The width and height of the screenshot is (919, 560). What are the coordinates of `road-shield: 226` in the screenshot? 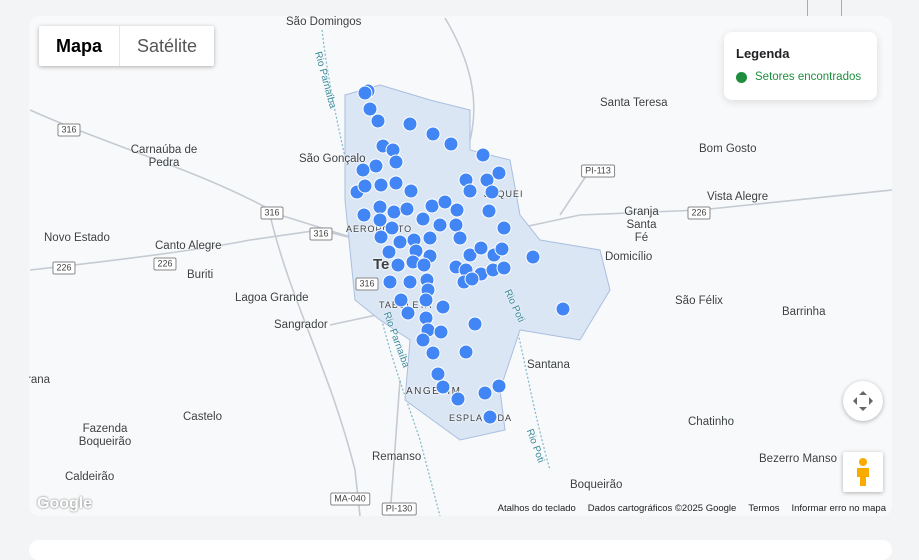 It's located at (64, 268).